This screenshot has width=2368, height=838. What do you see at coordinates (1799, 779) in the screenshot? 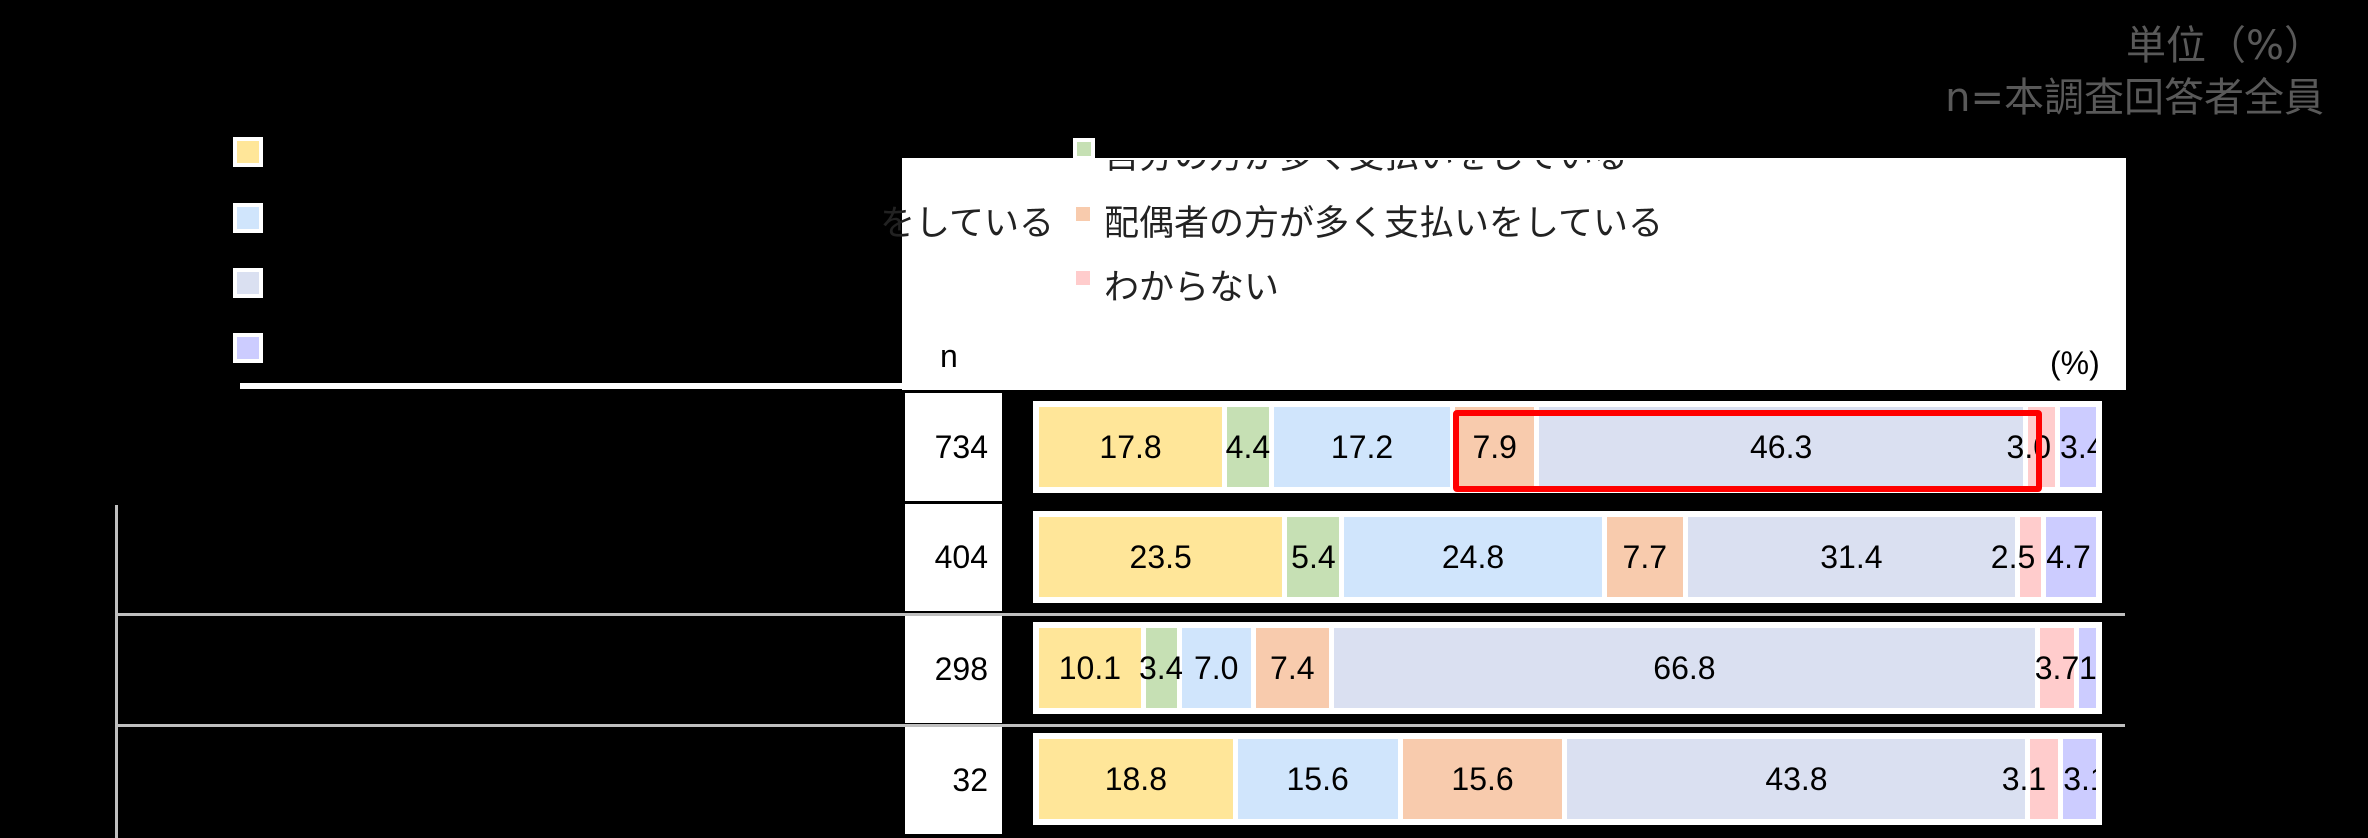
I see `bar-segment: 43.8` at bounding box center [1799, 779].